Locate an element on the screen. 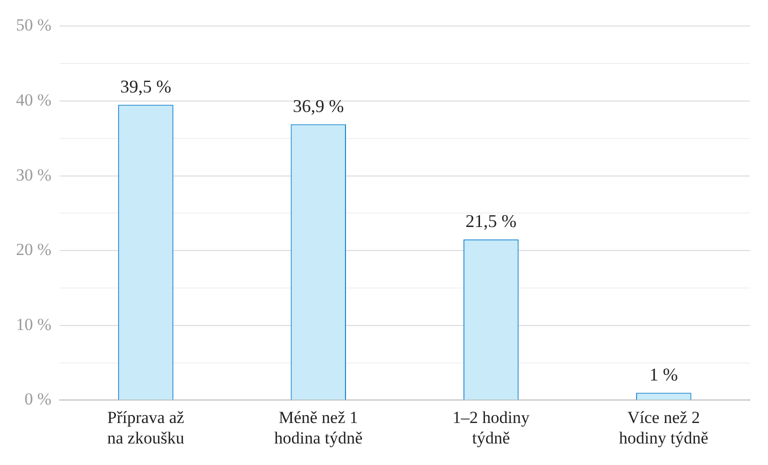 The height and width of the screenshot is (465, 768). data-label: 1 % is located at coordinates (663, 374).